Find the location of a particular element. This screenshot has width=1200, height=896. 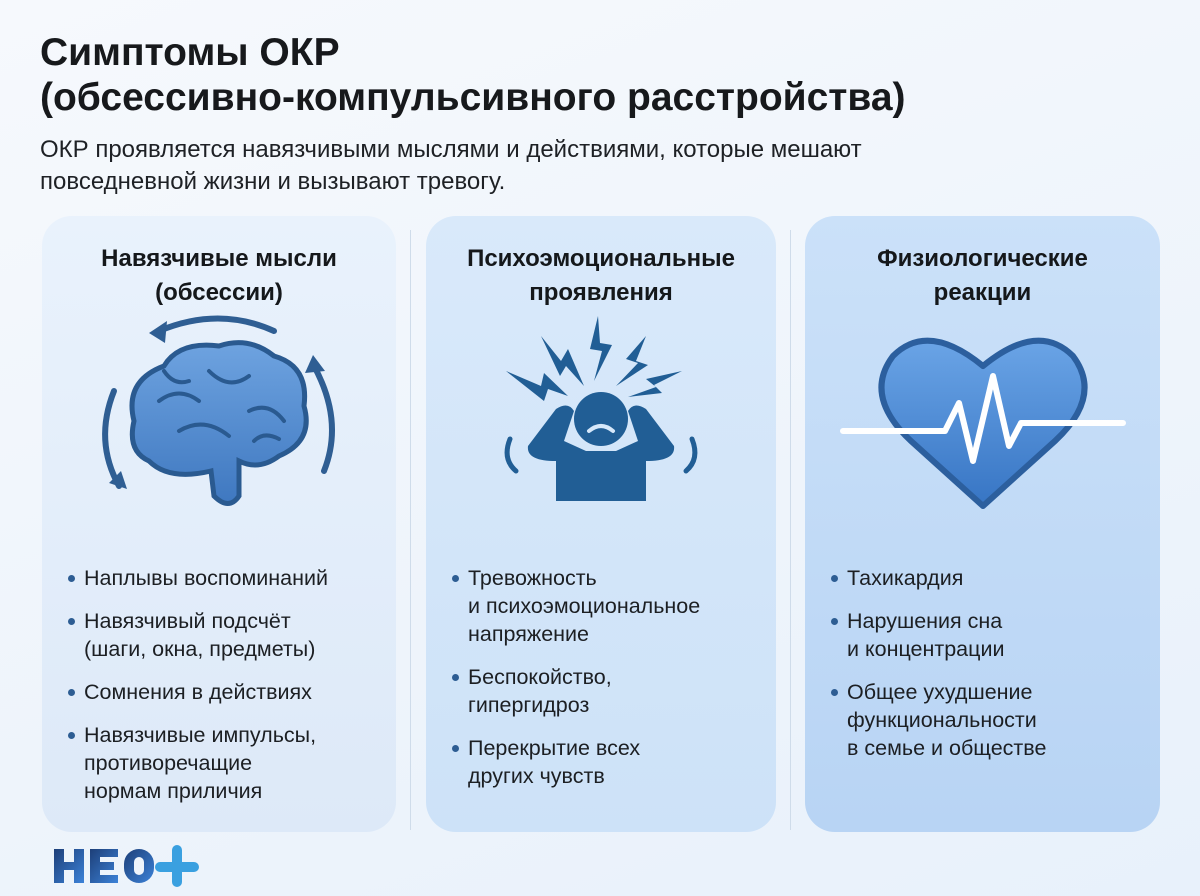

list-item: Навязчивый подсчёт (шаги, окна, предметы) is located at coordinates (227, 635).